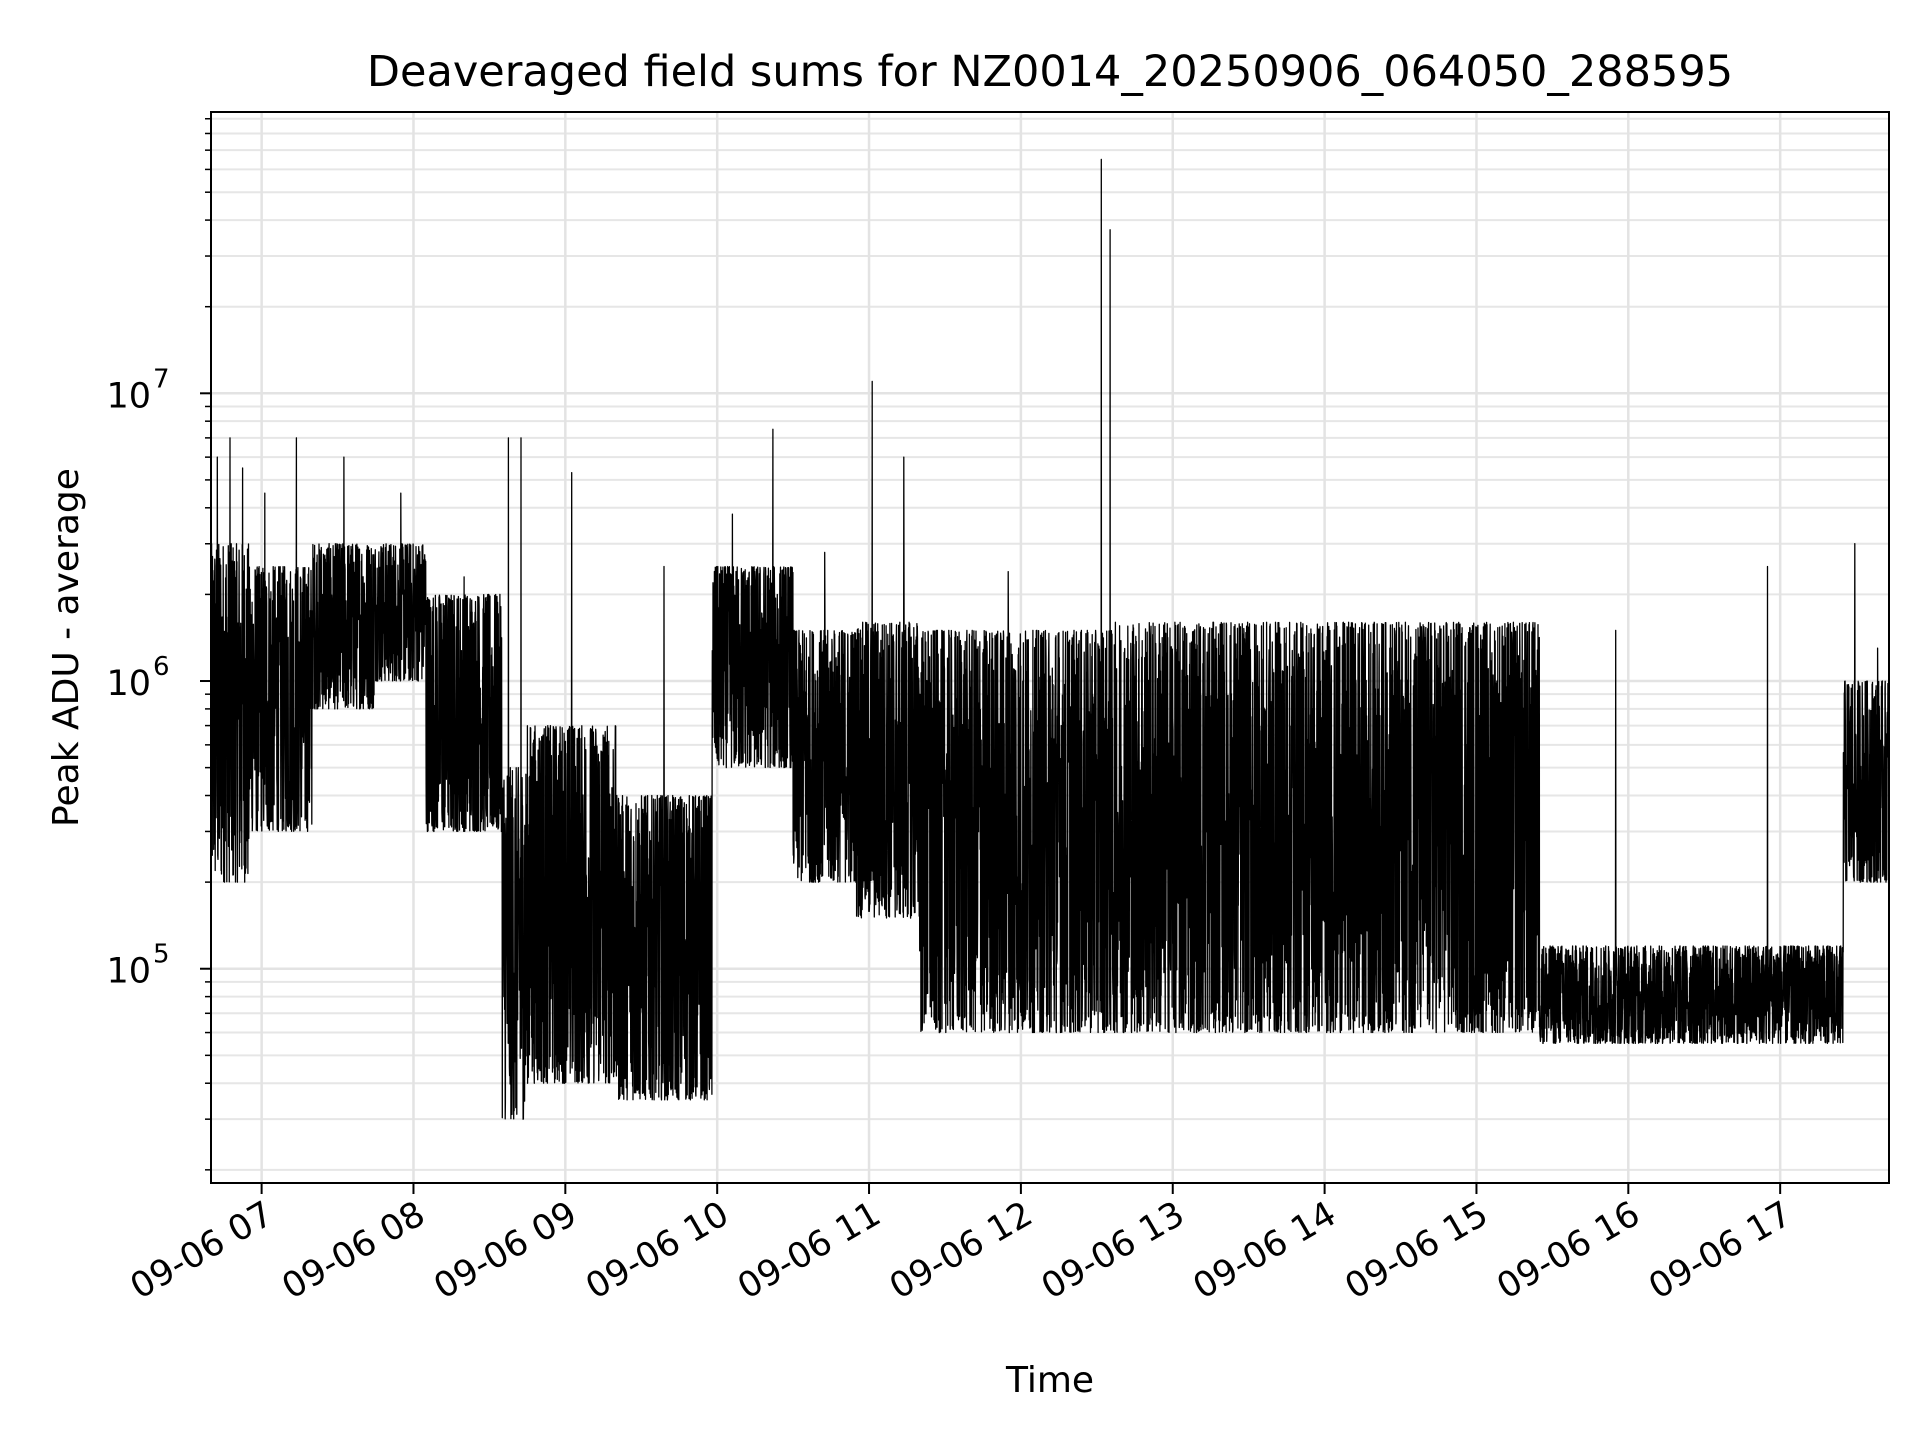  What do you see at coordinates (161, 667) in the screenshot?
I see `y-tick-exponent: 6` at bounding box center [161, 667].